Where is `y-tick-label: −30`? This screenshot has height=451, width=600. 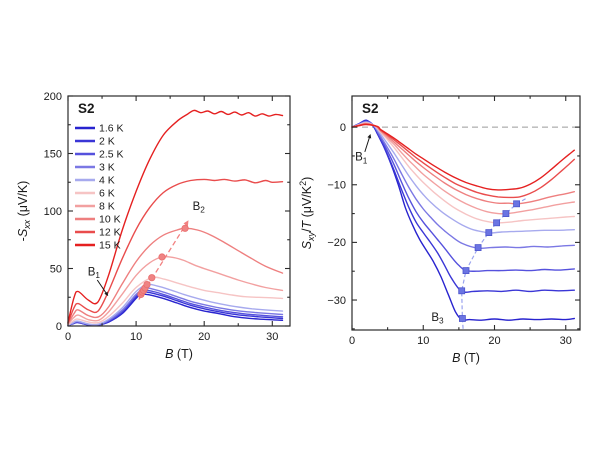
y-tick-label: −30 is located at coordinates (336, 301).